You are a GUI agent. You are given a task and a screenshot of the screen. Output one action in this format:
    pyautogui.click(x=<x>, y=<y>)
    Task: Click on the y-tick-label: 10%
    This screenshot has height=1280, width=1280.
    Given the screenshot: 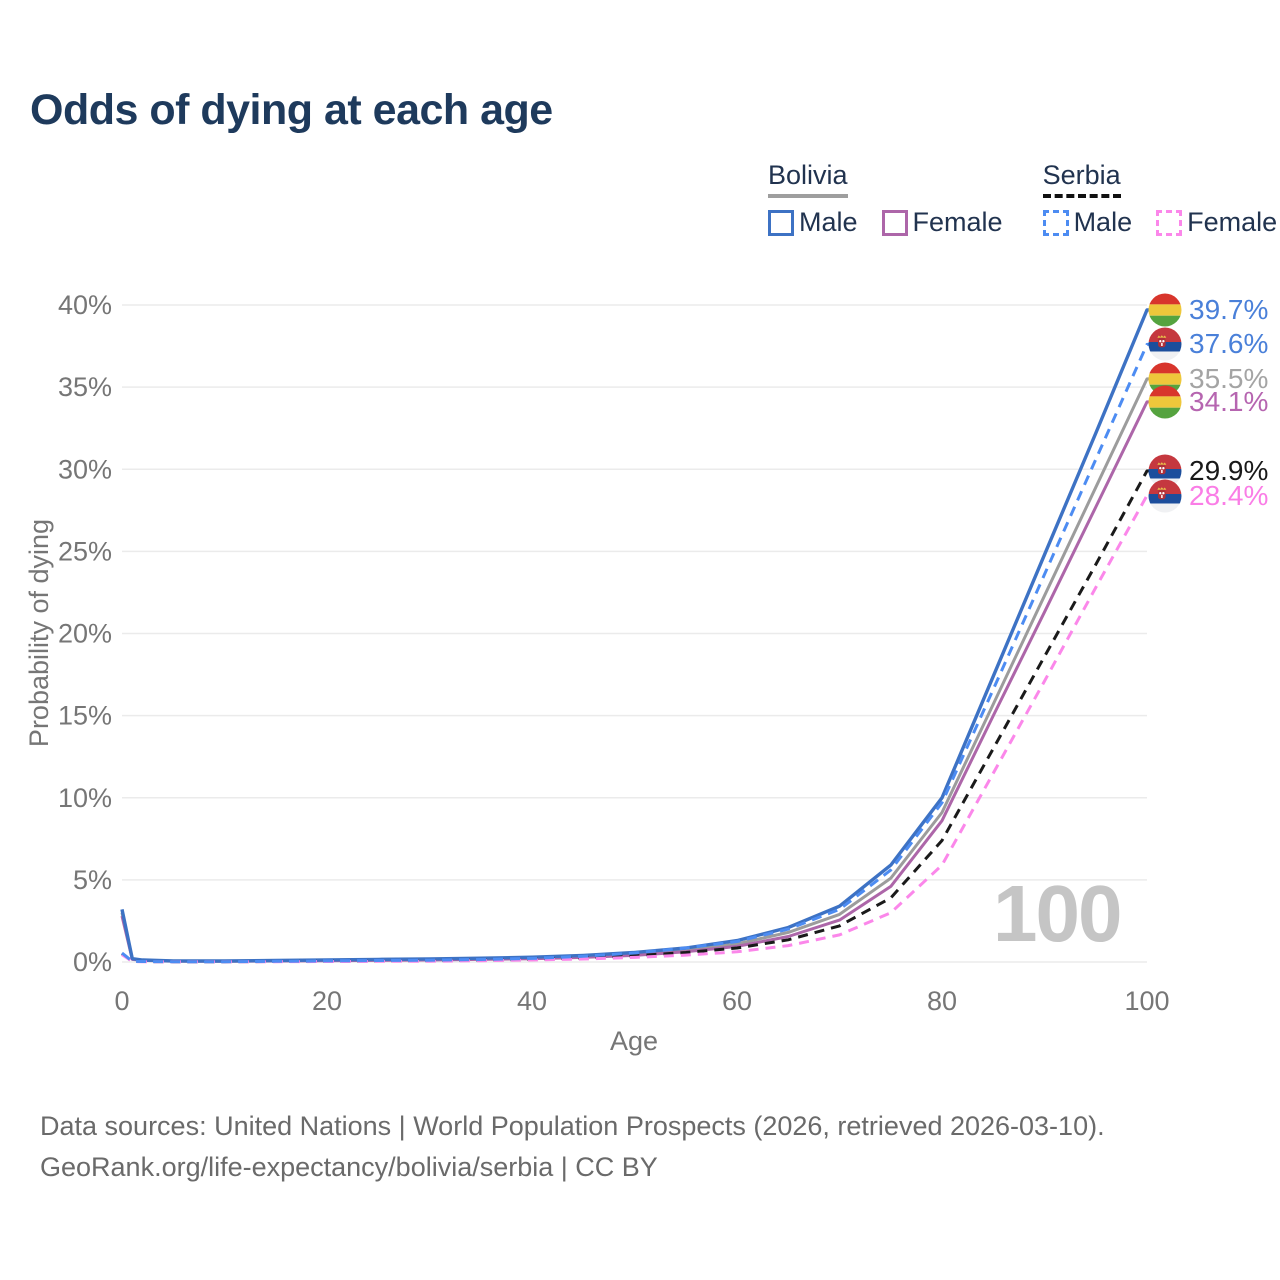 What is the action you would take?
    pyautogui.click(x=85, y=798)
    